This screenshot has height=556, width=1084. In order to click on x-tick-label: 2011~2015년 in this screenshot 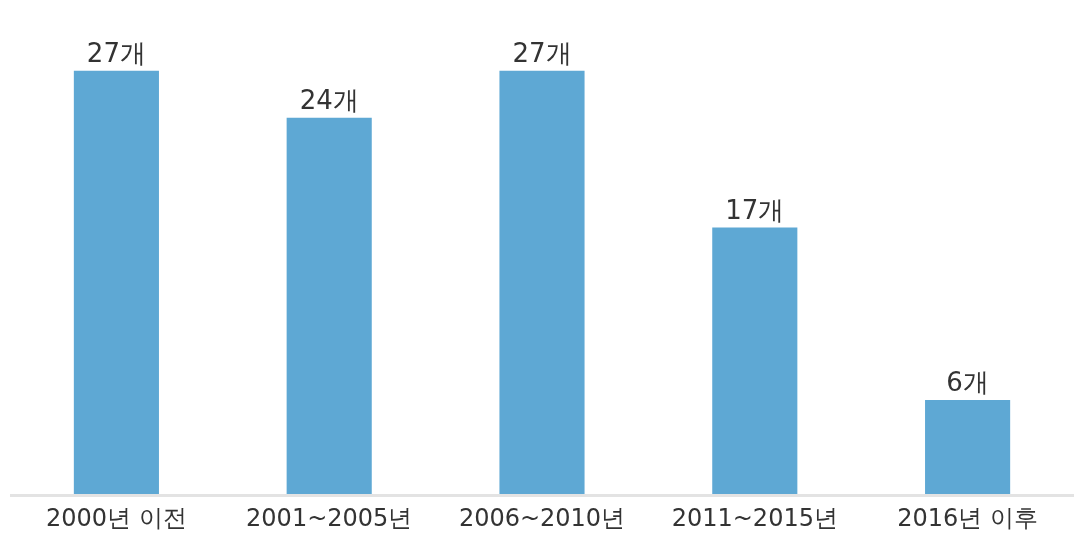, I will do `click(754, 517)`.